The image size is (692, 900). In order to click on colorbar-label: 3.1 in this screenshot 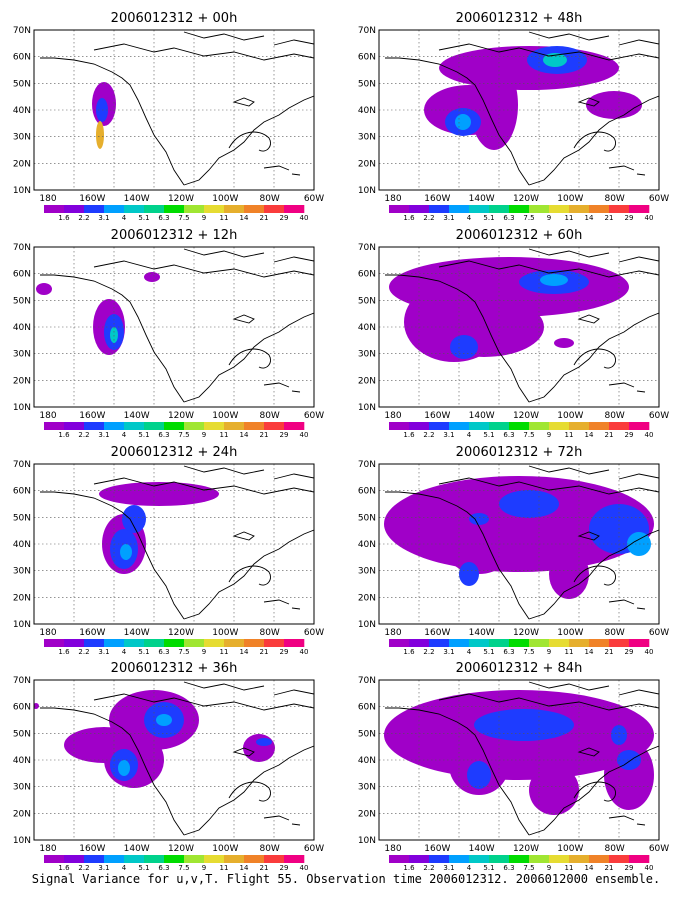, I will do `click(448, 435)`.